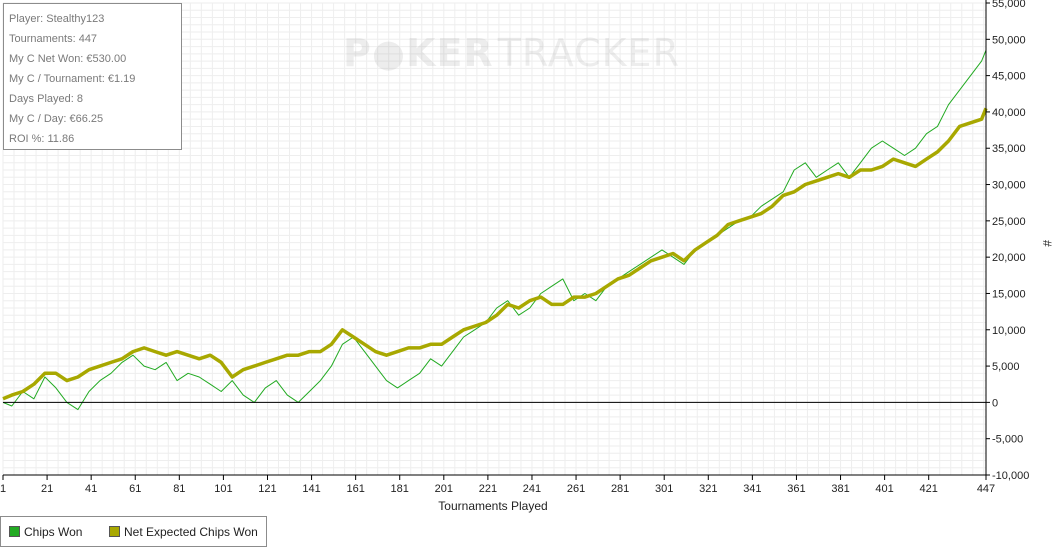 This screenshot has width=1053, height=547. Describe the element at coordinates (1009, 294) in the screenshot. I see `y-tick-label: 15,000` at that location.